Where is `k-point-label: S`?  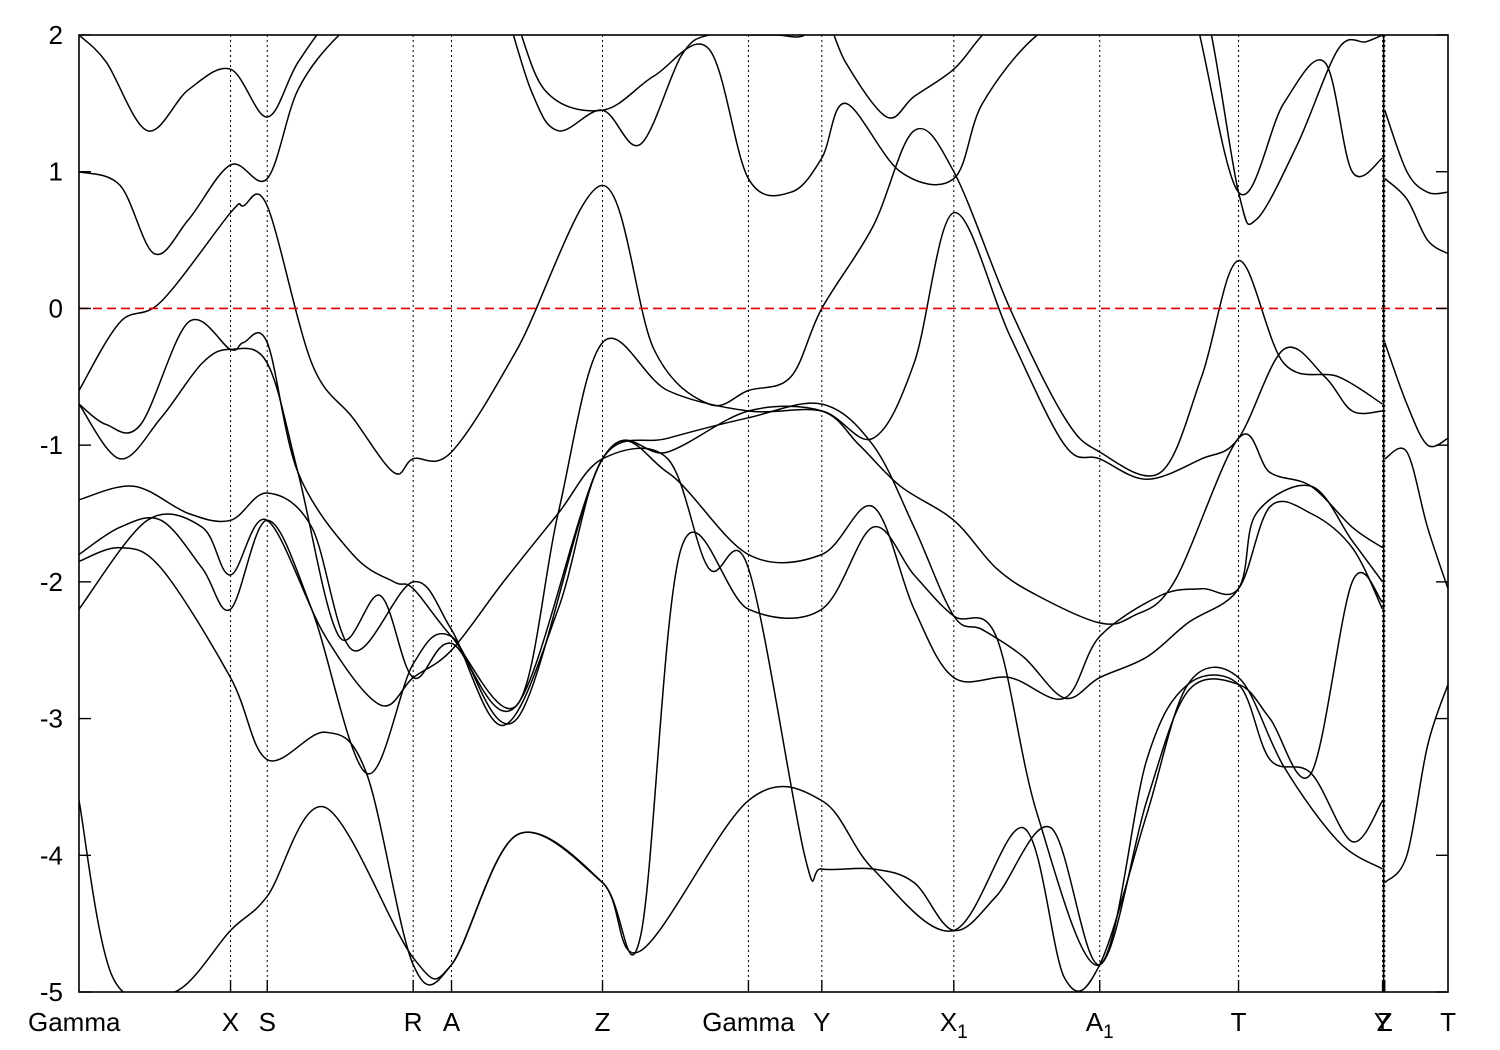 k-point-label: S is located at coordinates (267, 1022).